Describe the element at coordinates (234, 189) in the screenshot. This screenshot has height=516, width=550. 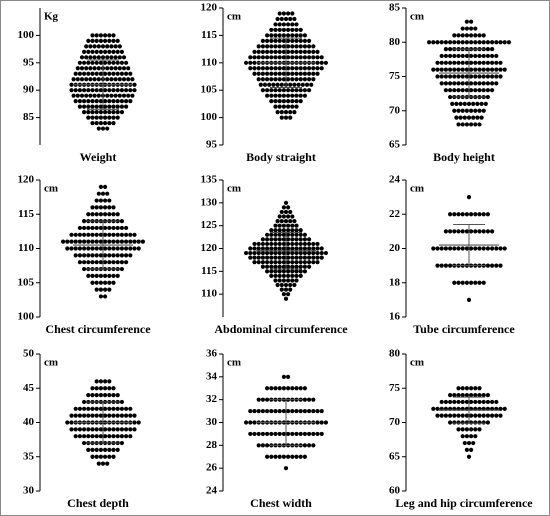
I see `unit-label: cm` at that location.